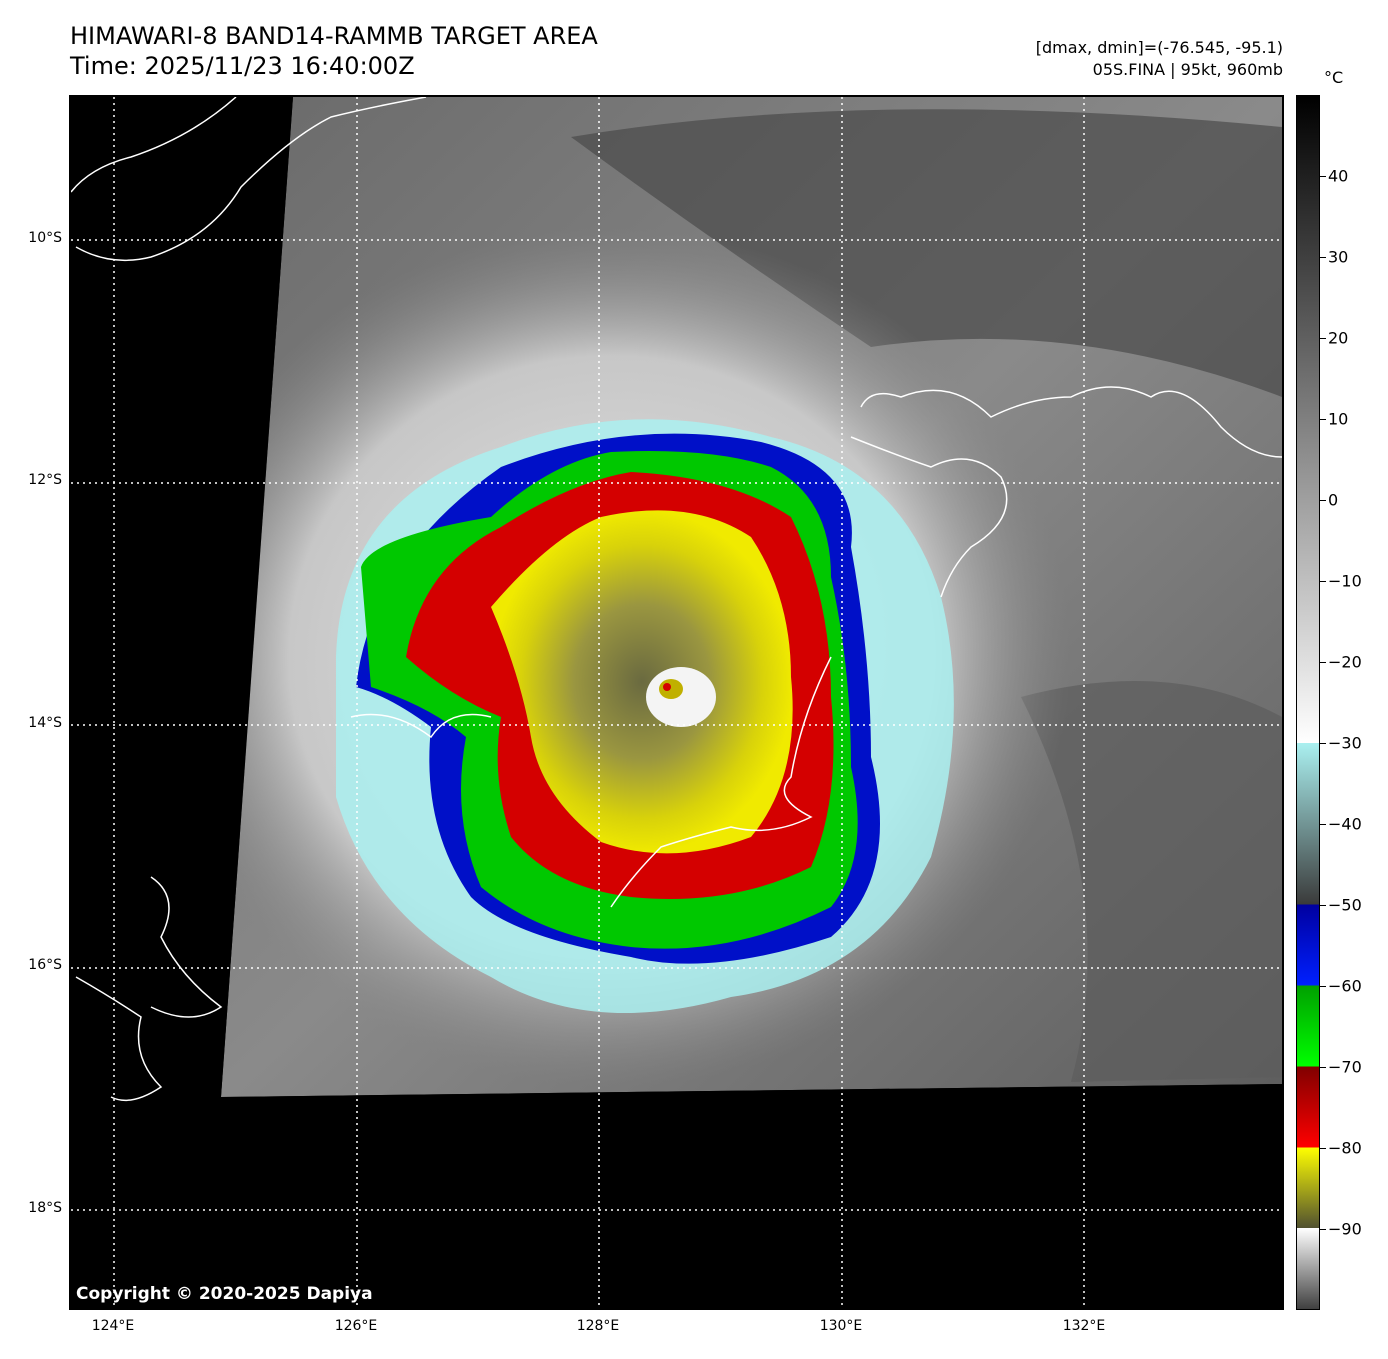 This screenshot has width=1388, height=1359. What do you see at coordinates (1334, 77) in the screenshot?
I see `colorbar-unit: °C` at bounding box center [1334, 77].